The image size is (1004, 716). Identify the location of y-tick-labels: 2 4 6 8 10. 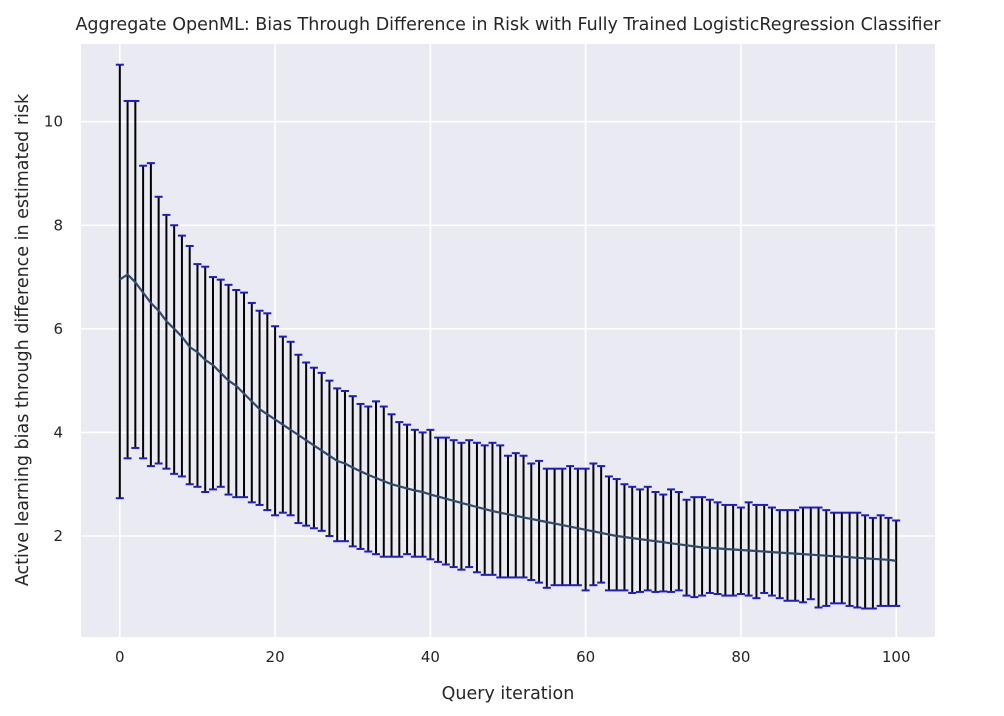
(53, 329).